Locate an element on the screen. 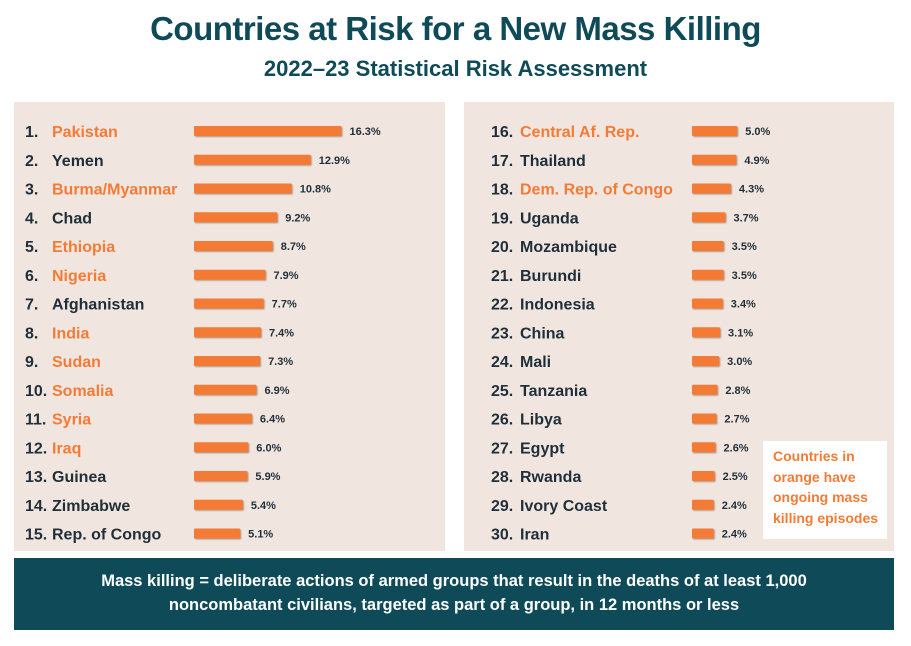  country-label: Uganda is located at coordinates (549, 218).